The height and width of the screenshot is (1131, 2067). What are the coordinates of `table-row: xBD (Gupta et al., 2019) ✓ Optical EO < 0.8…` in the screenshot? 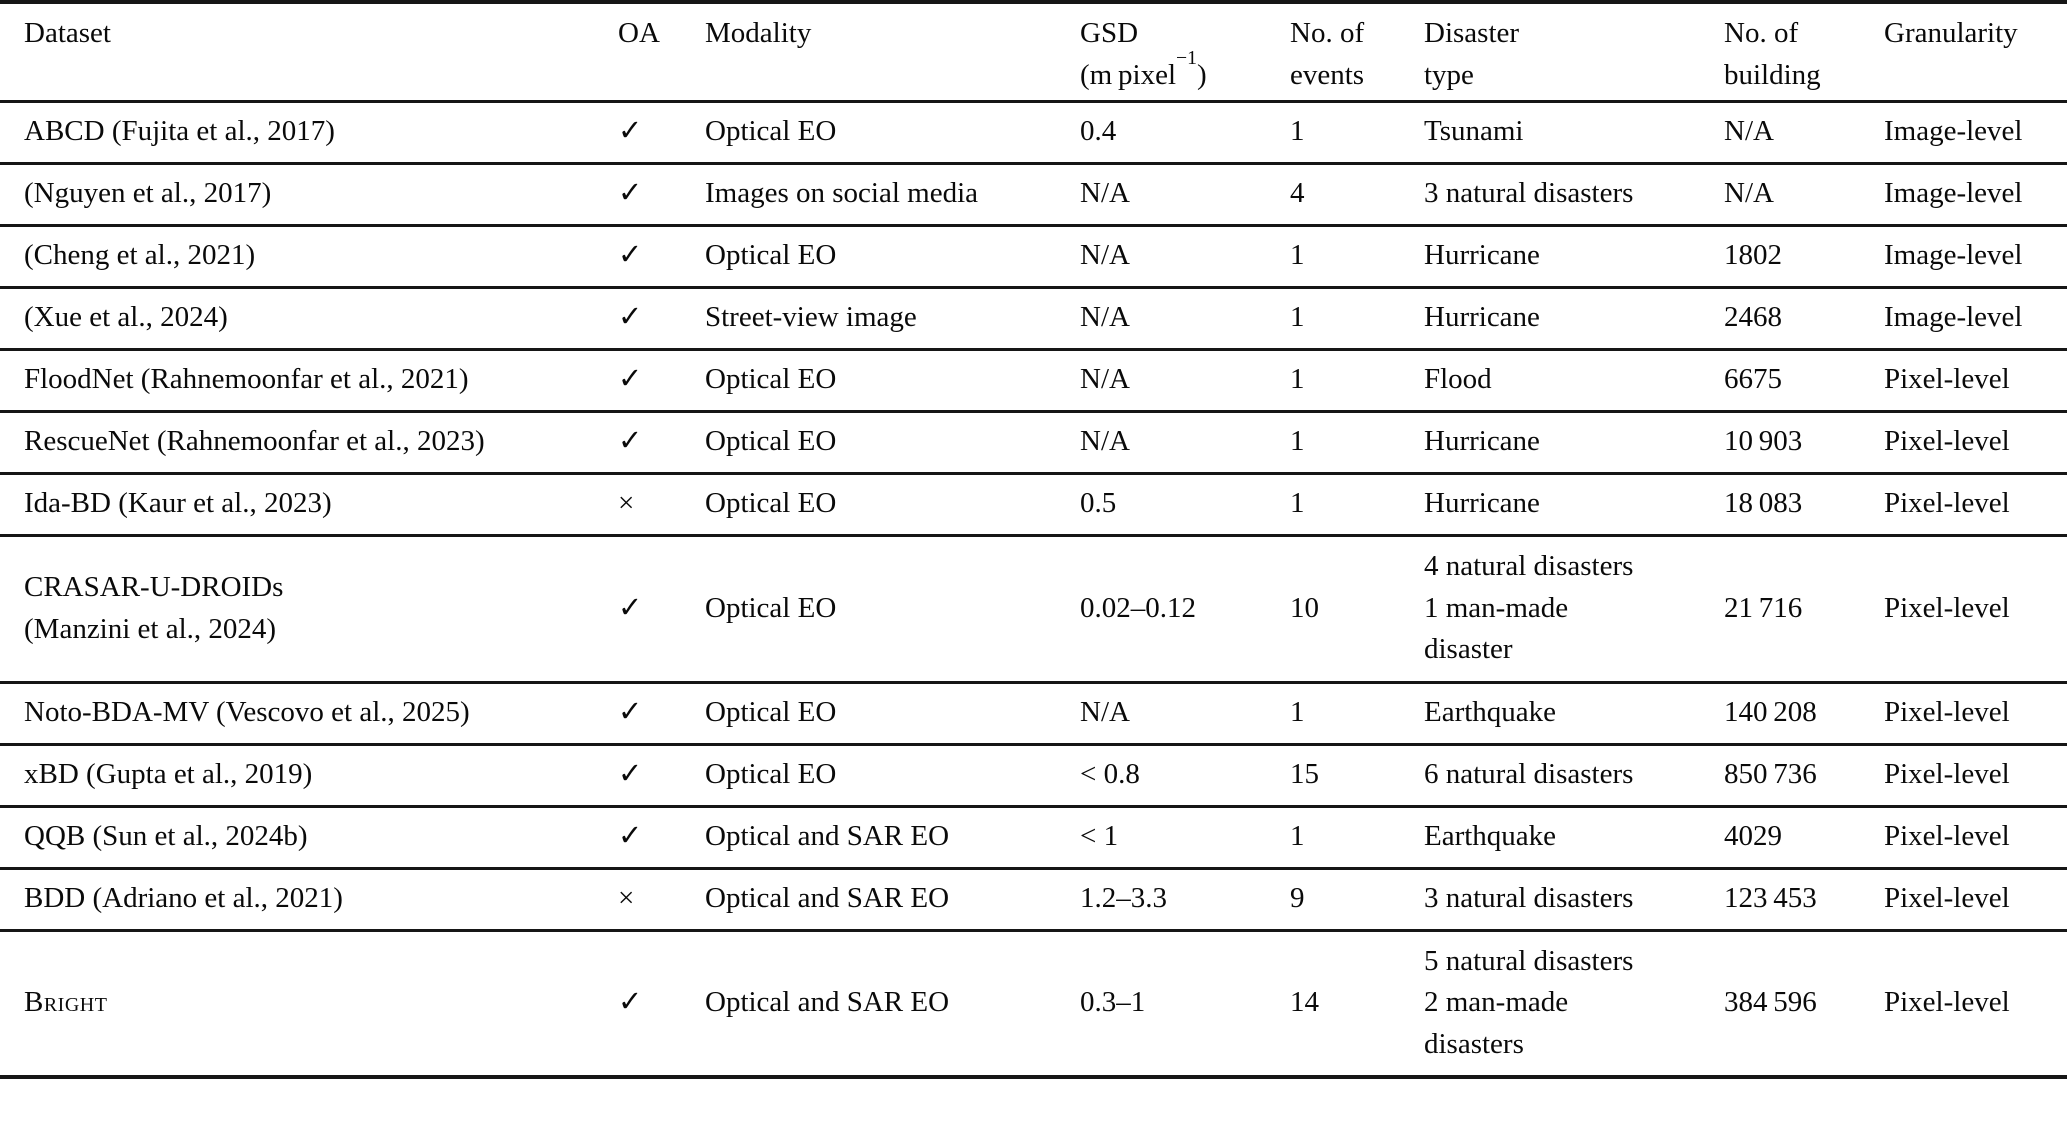 It's located at (1033, 775).